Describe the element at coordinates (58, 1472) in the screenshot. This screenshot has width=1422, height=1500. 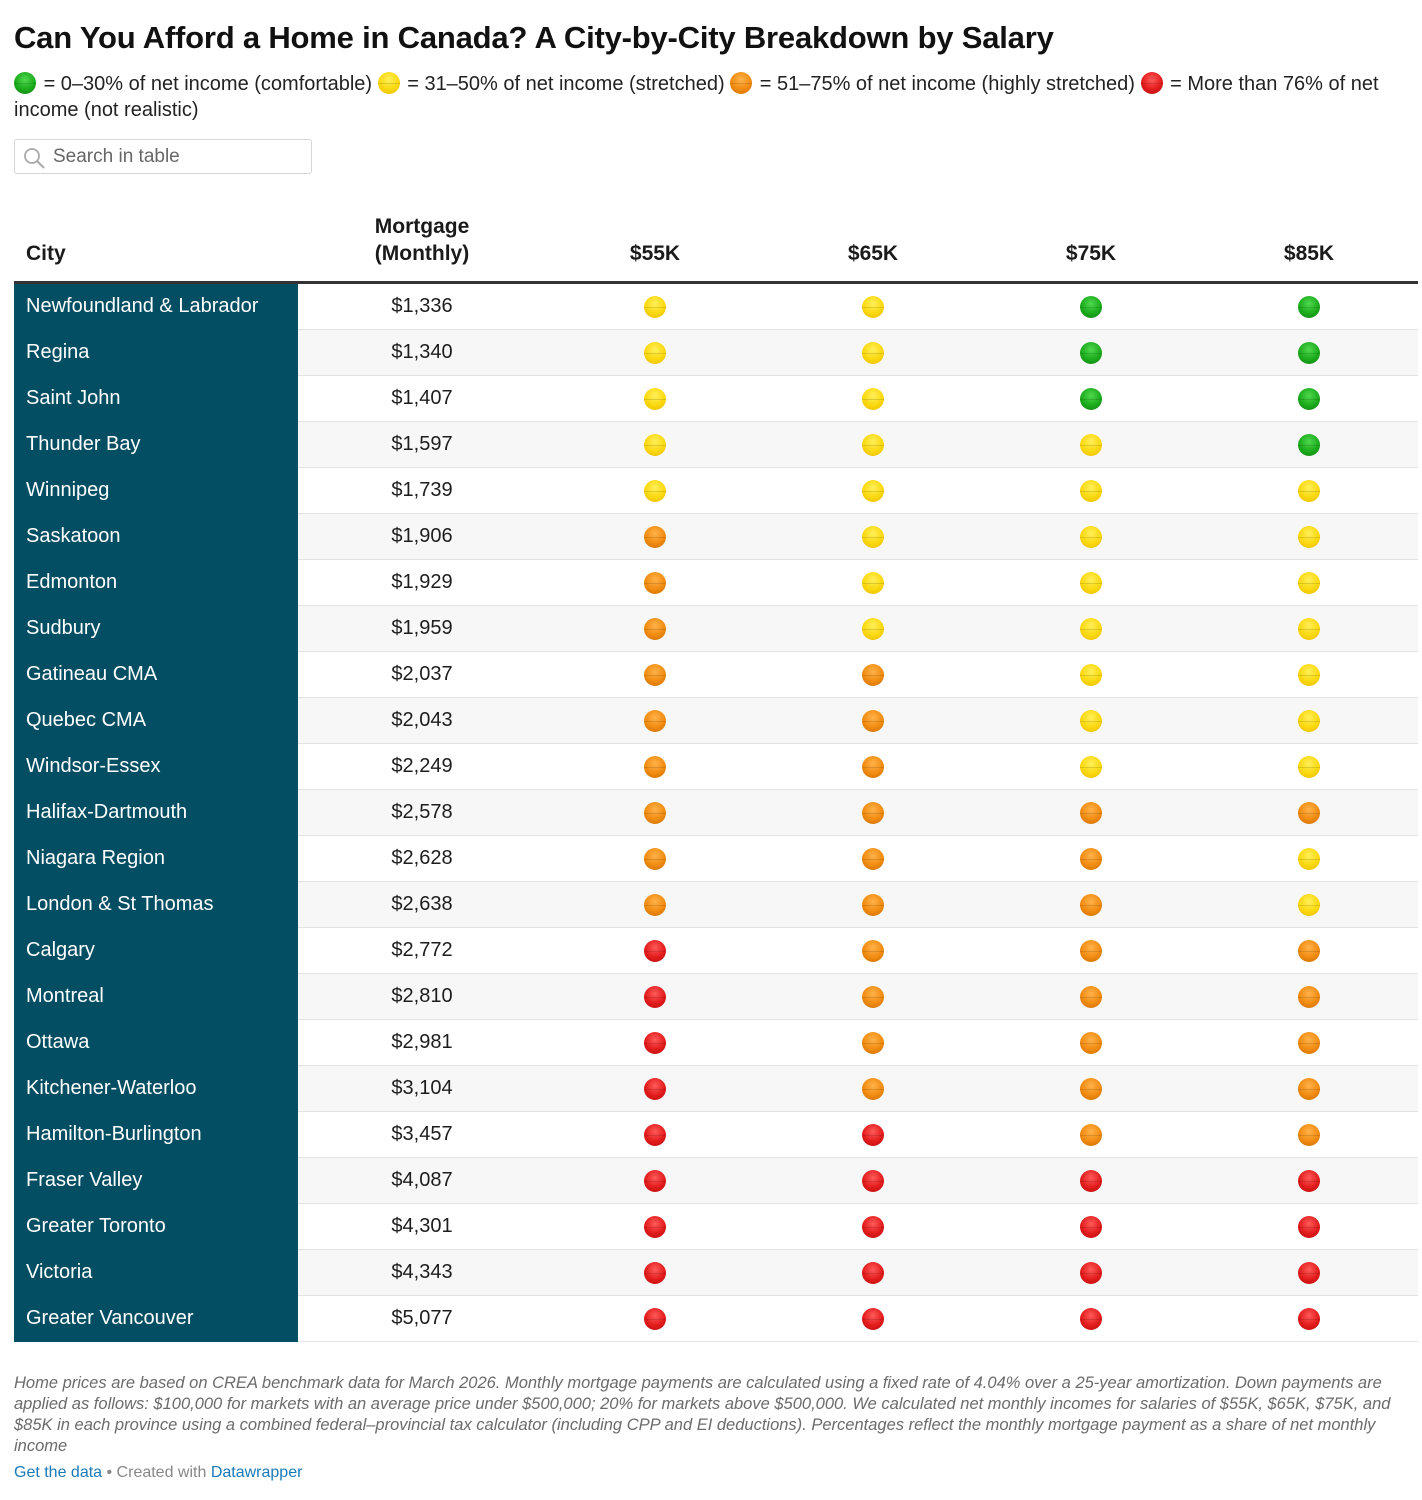
I see `get-the-data-link: Get the data` at that location.